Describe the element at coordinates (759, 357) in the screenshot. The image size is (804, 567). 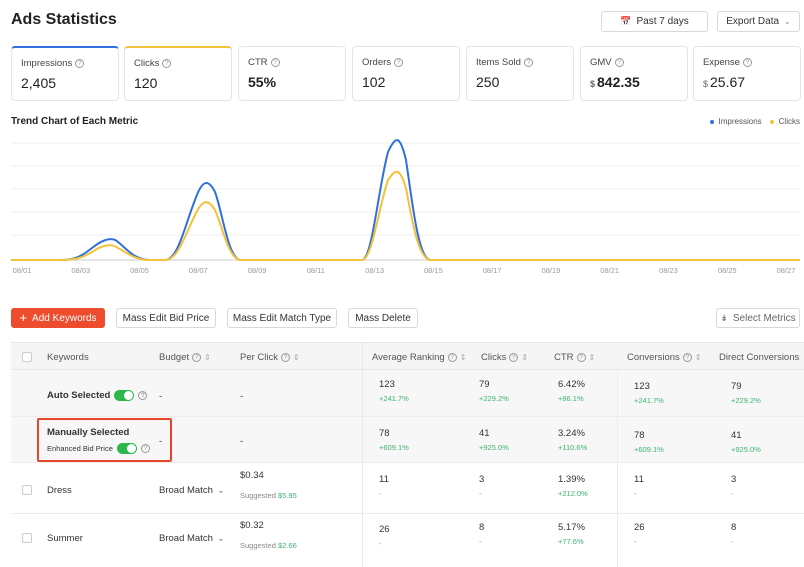
I see `header-direct-conversions: Direct Conversions` at that location.